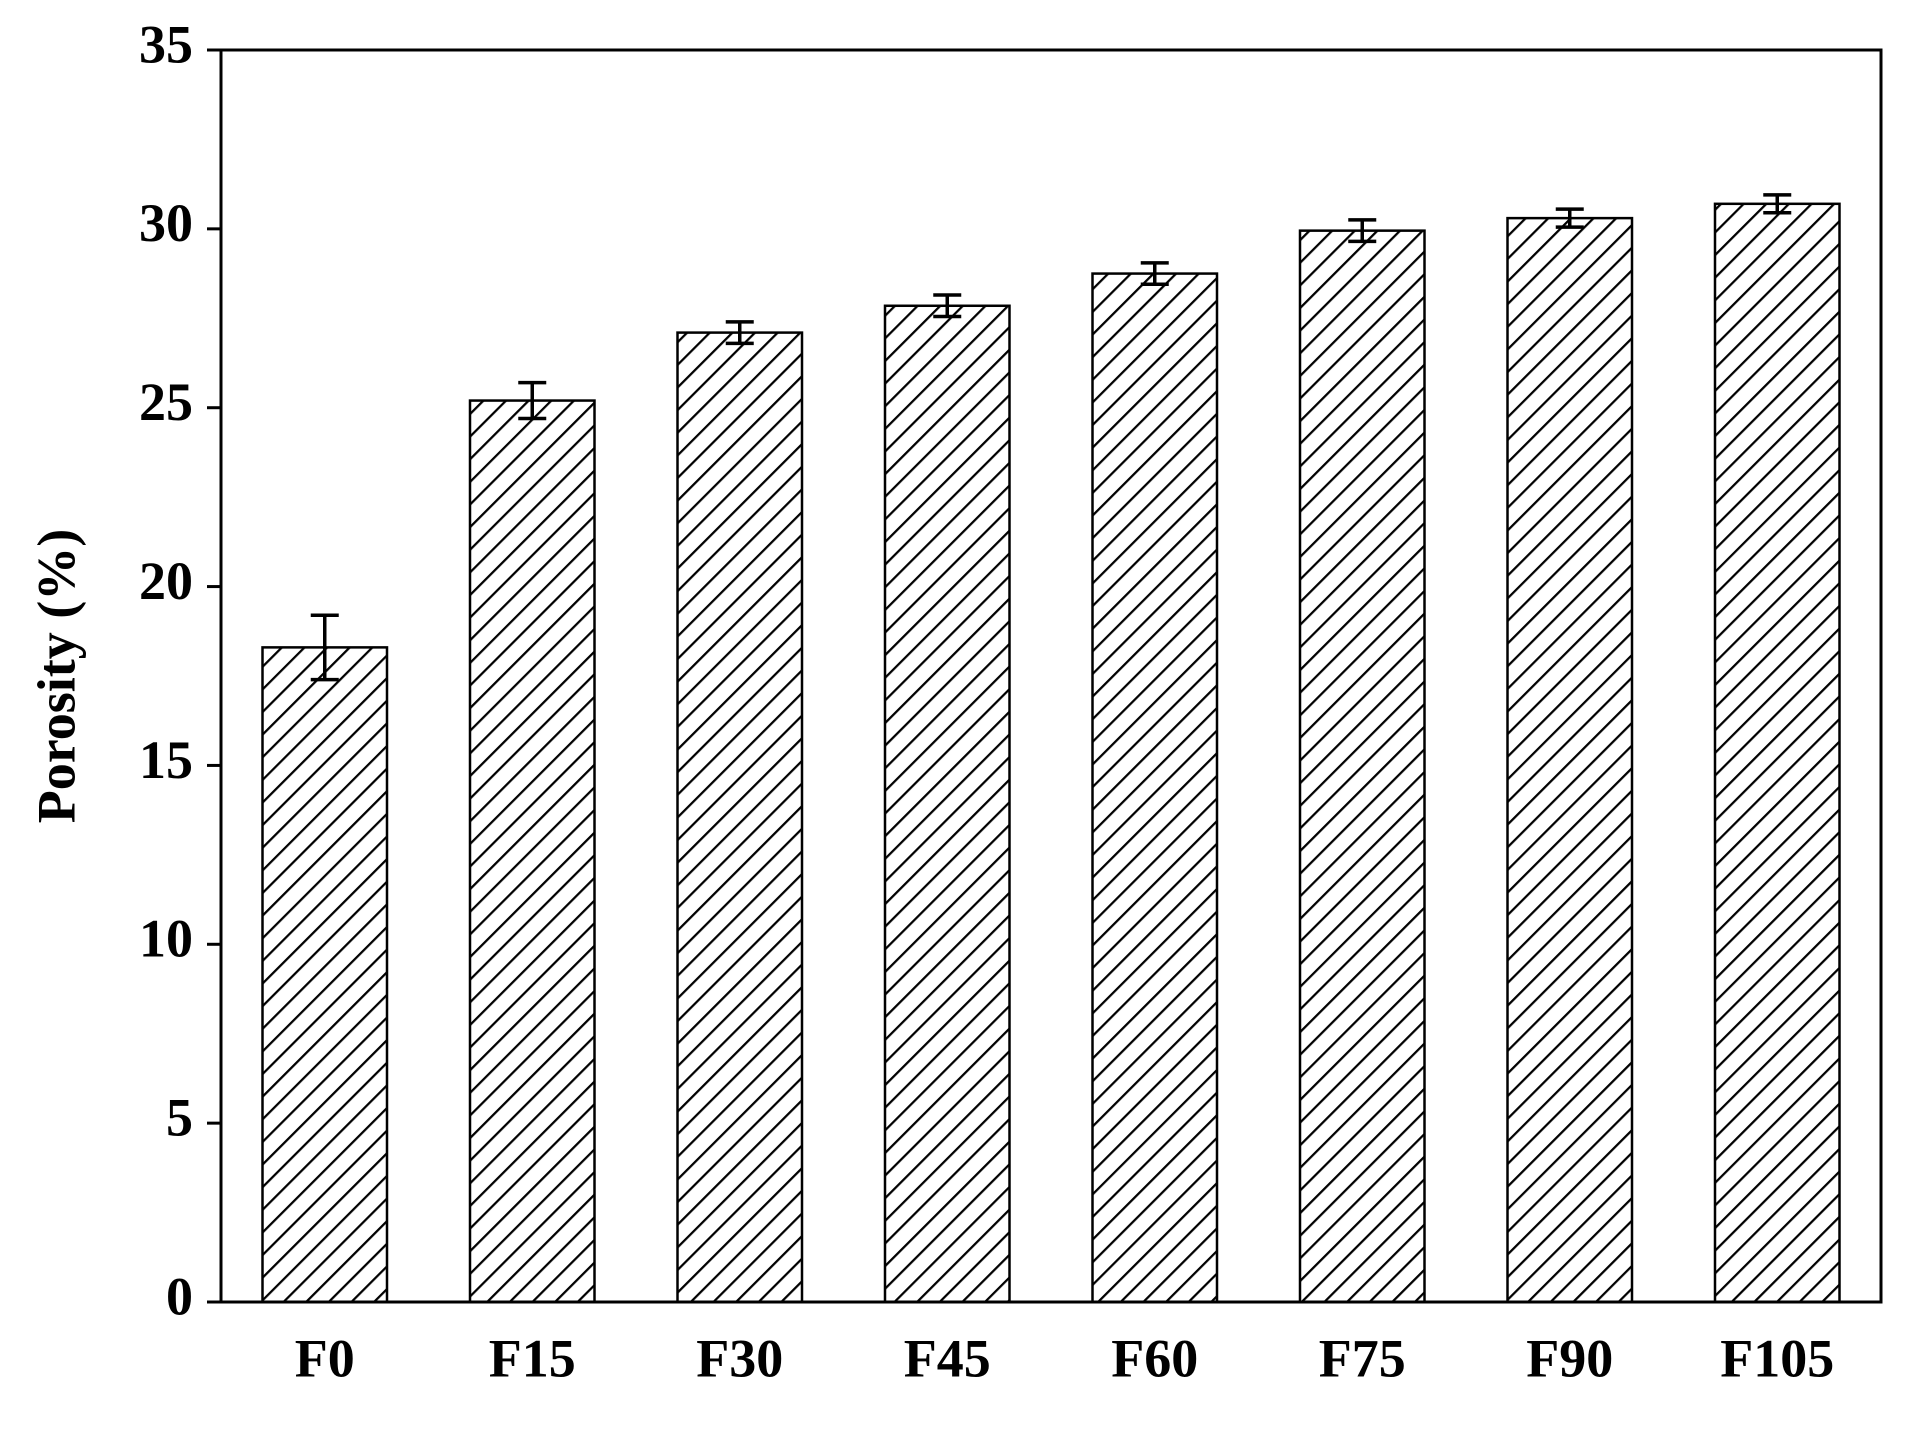 The width and height of the screenshot is (1912, 1435). I want to click on y-tick-label: 35, so click(166, 44).